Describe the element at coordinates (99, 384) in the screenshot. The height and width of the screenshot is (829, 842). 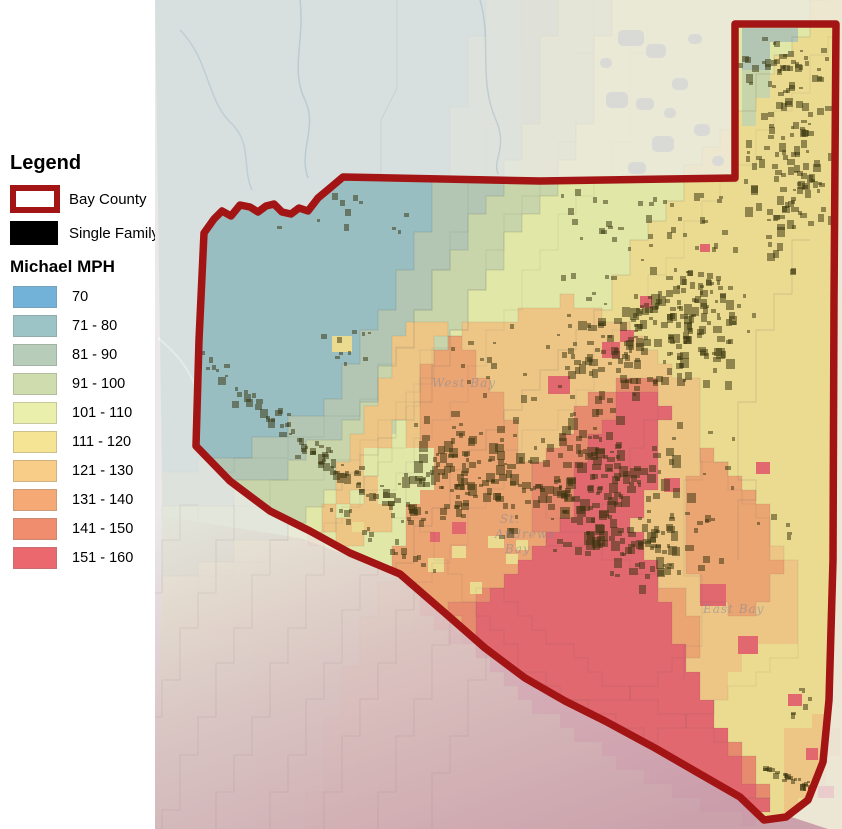
I see `class-label: 91 - 100` at that location.